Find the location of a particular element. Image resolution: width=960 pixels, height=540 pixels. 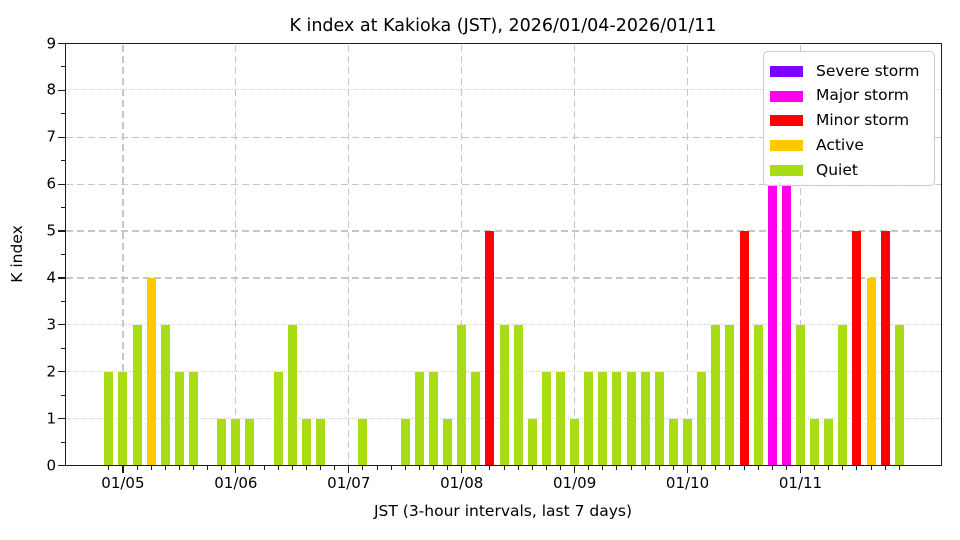

legend-swatch-major is located at coordinates (786, 96).